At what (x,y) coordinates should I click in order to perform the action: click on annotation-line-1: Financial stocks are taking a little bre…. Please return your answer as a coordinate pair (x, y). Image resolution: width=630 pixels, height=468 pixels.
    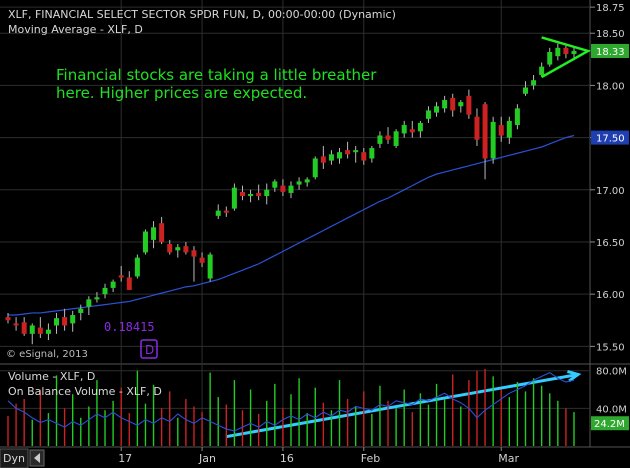
    Looking at the image, I should click on (216, 75).